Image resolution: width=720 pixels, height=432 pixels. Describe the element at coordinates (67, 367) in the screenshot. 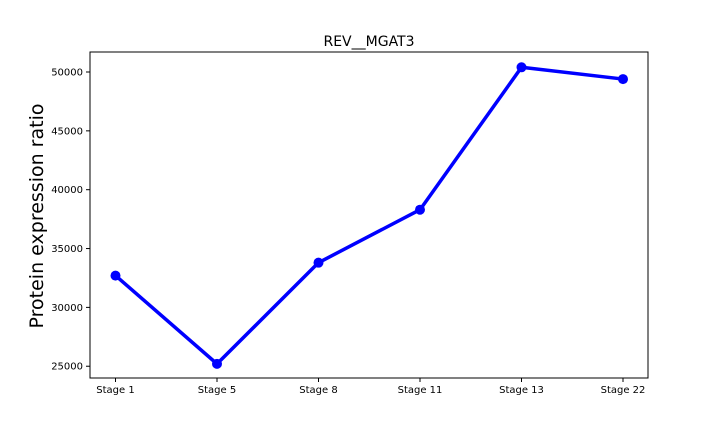

I see `y-tick-label: 25000` at that location.